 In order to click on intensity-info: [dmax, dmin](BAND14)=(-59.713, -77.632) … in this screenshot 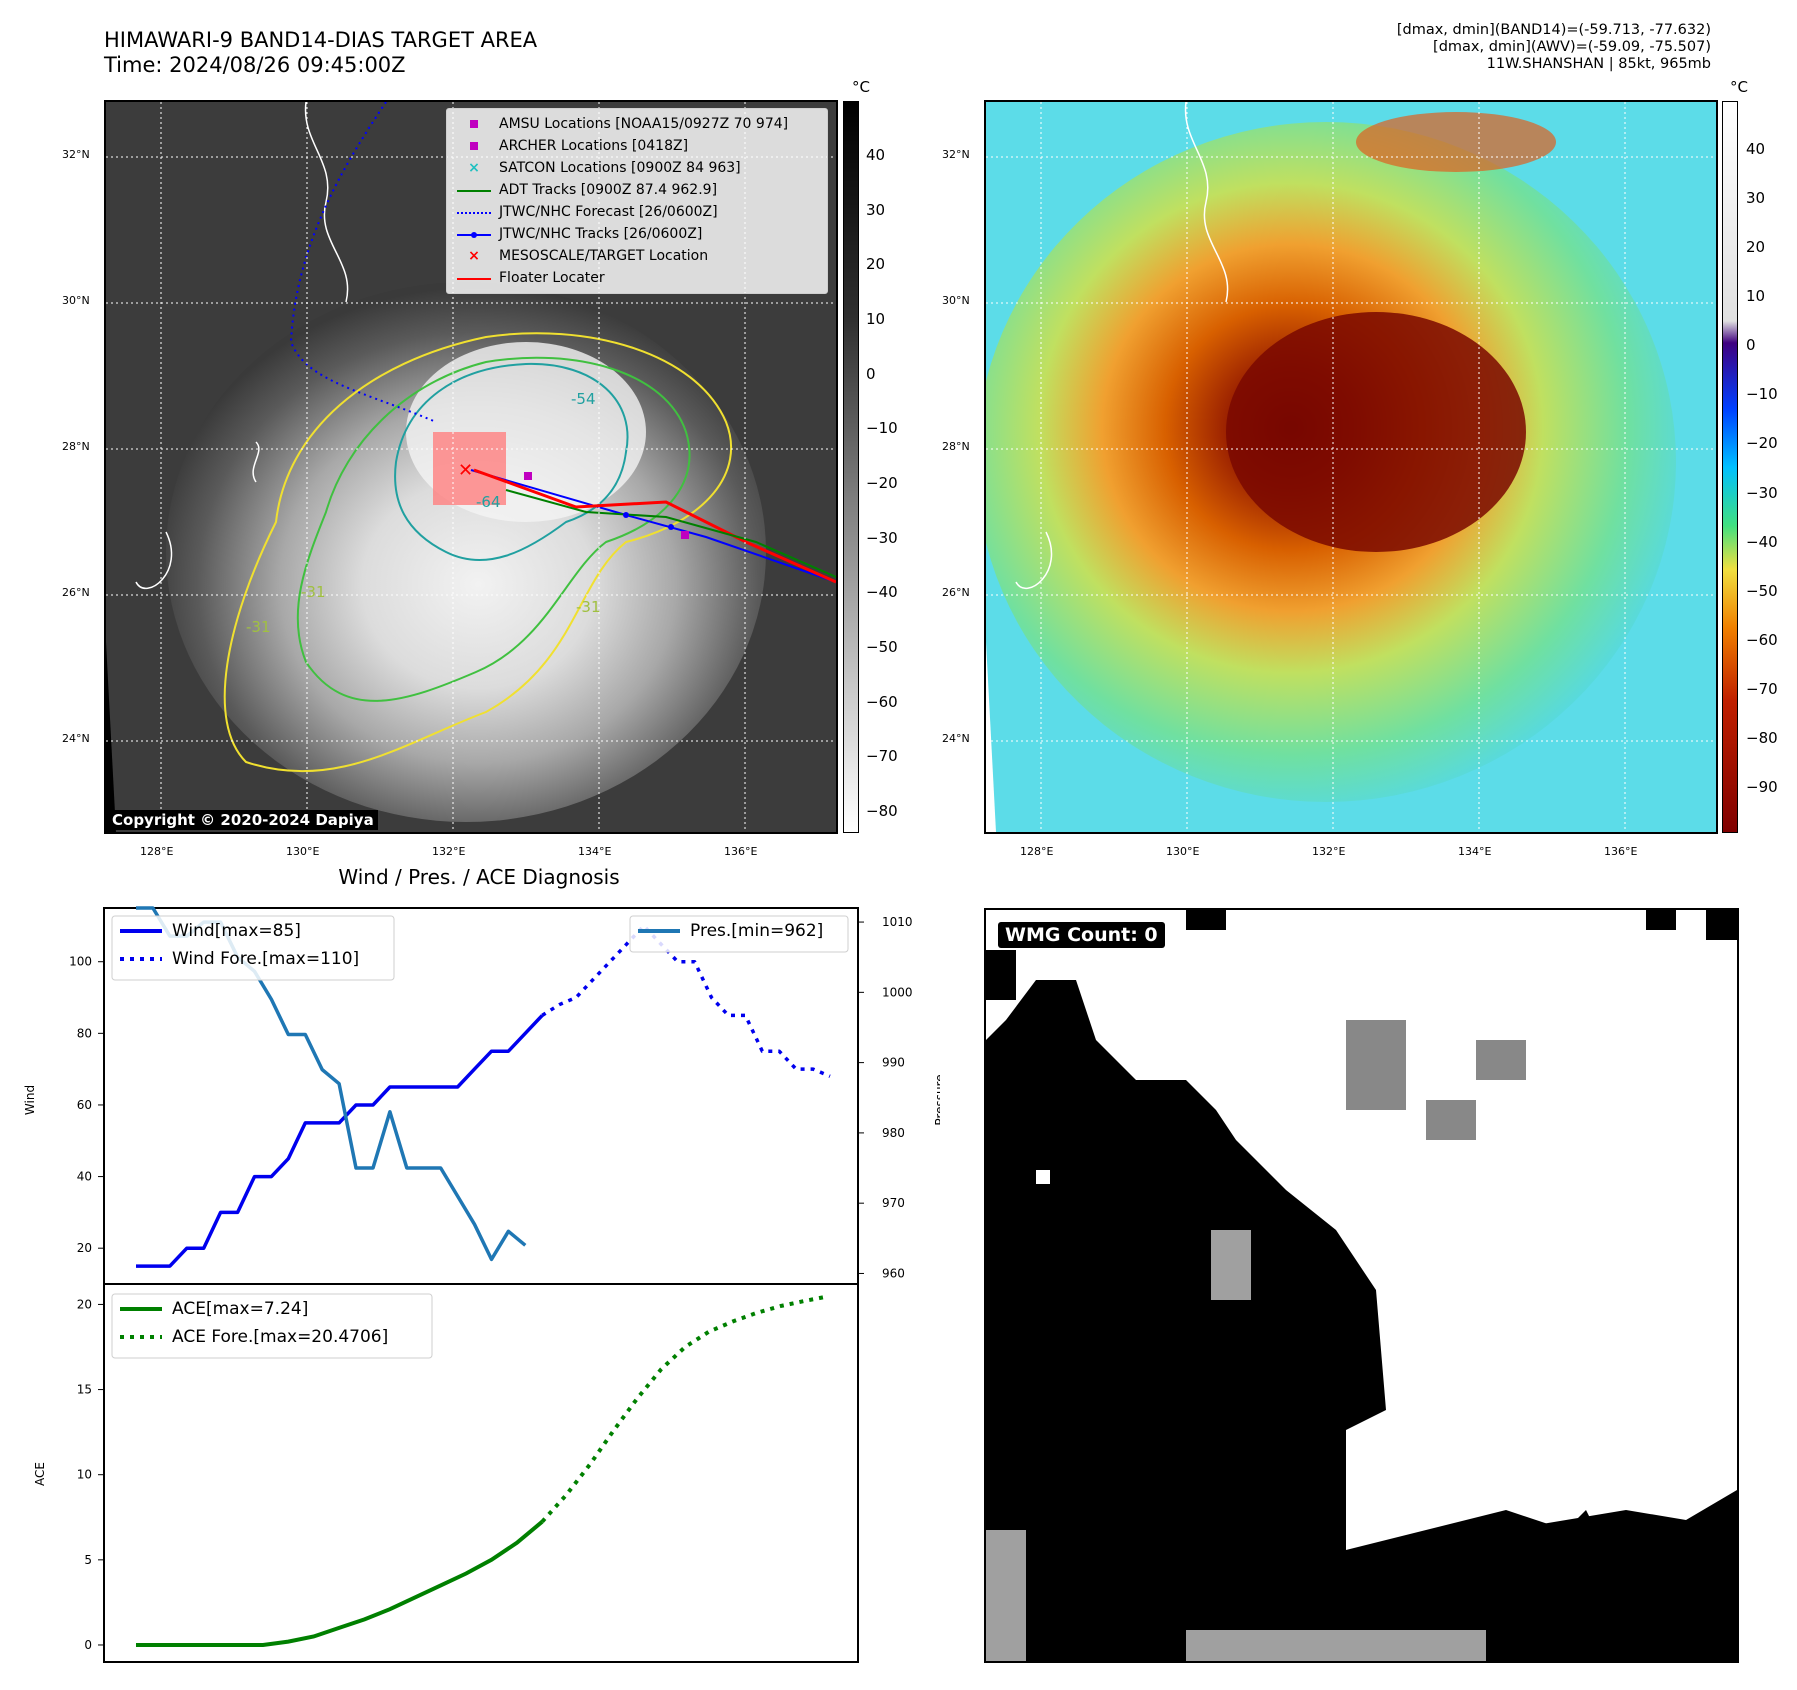, I will do `click(1411, 47)`.